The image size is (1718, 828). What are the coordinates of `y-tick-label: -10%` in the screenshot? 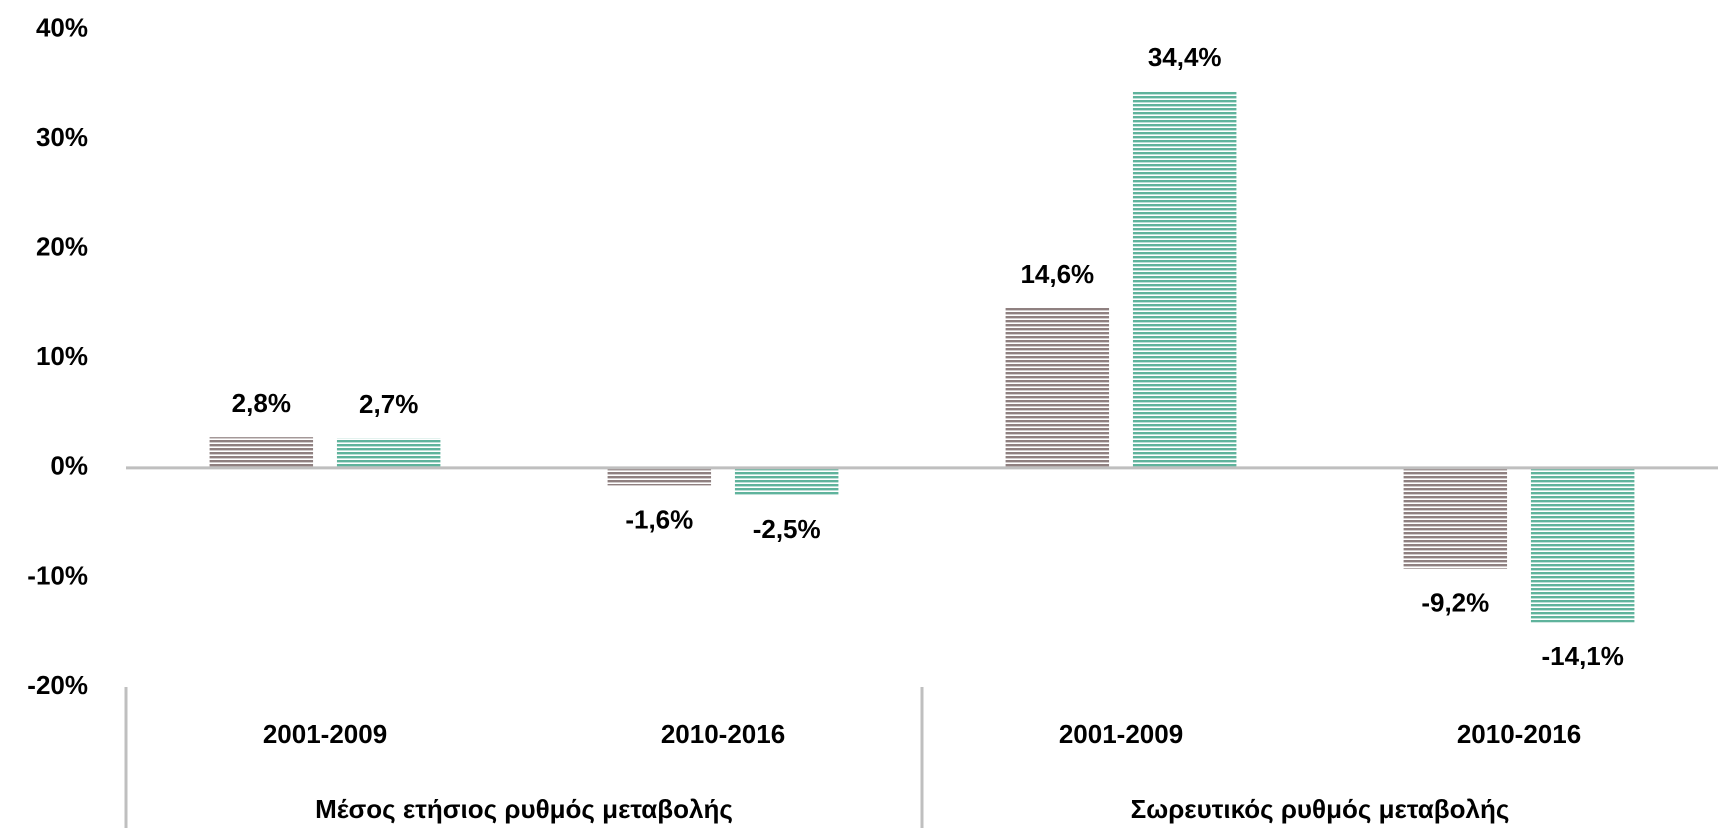 It's located at (57, 575).